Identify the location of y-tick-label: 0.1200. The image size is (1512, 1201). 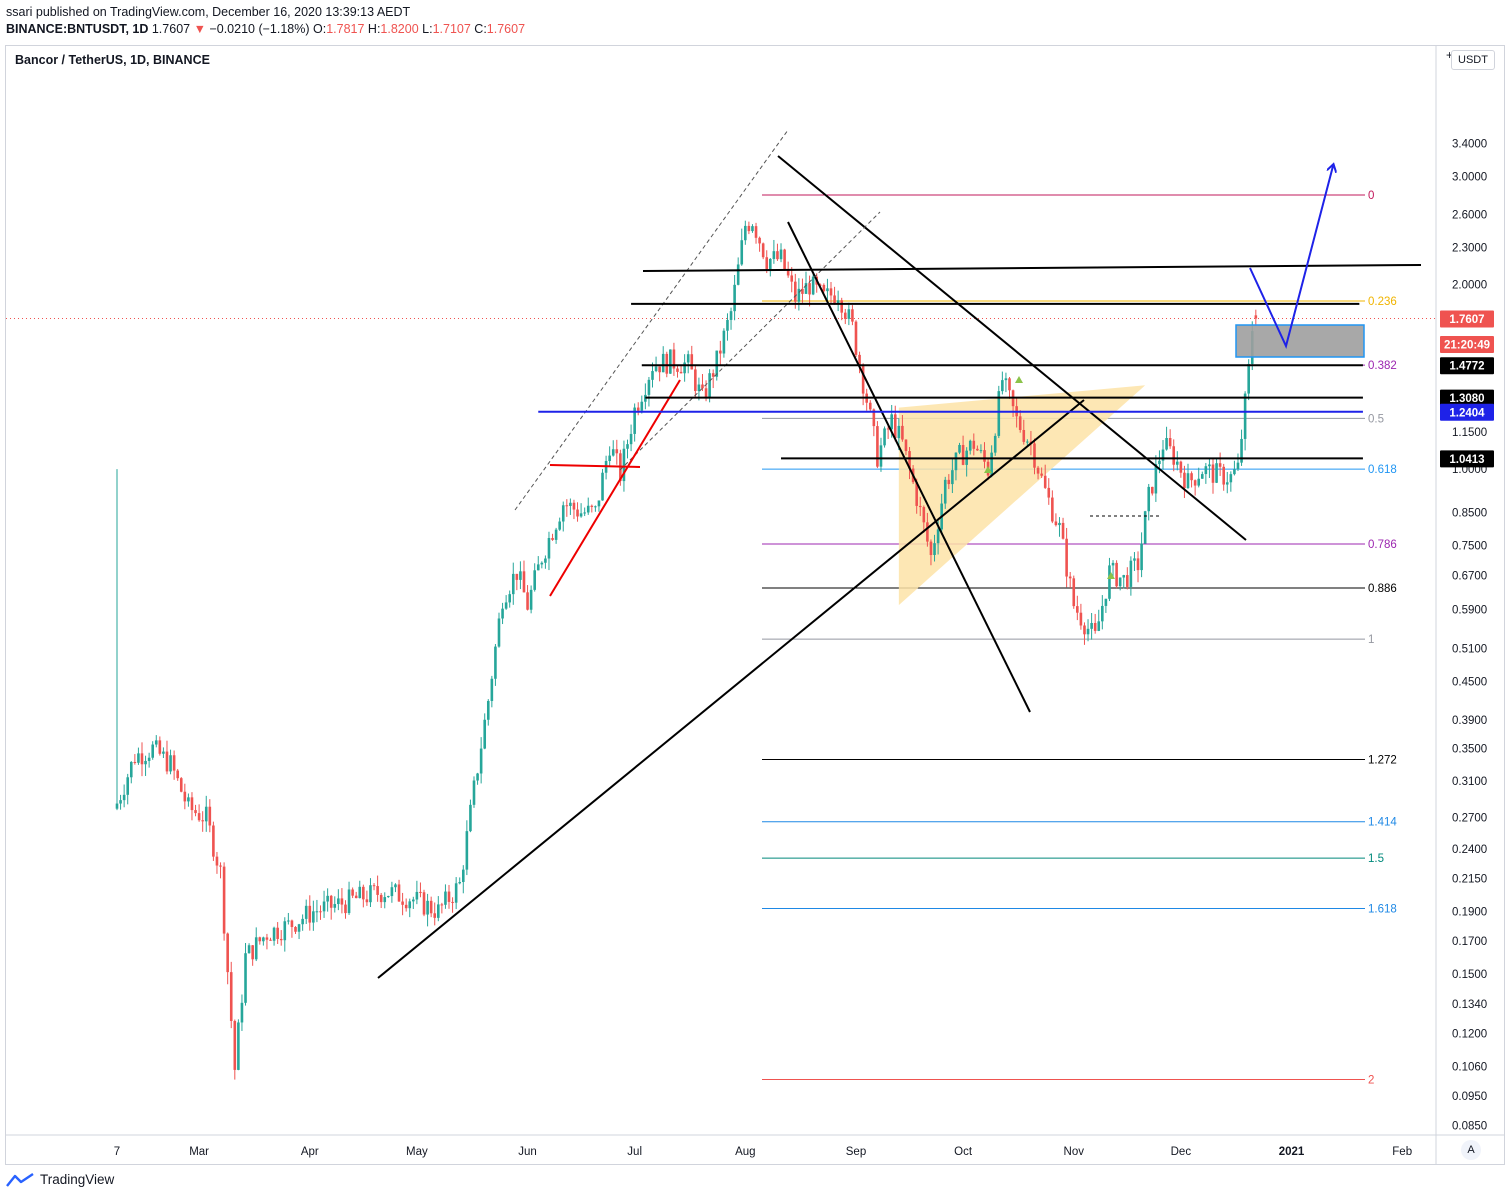
(1469, 1035).